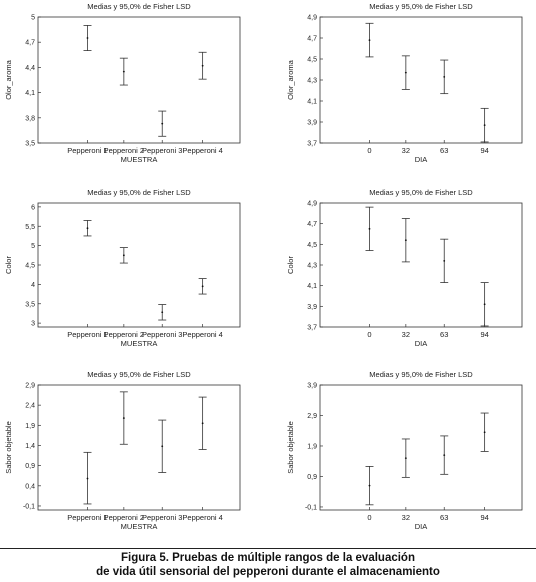 The width and height of the screenshot is (536, 582). Describe the element at coordinates (87, 150) in the screenshot. I see `x-tick-label: Pepperoni 1` at that location.